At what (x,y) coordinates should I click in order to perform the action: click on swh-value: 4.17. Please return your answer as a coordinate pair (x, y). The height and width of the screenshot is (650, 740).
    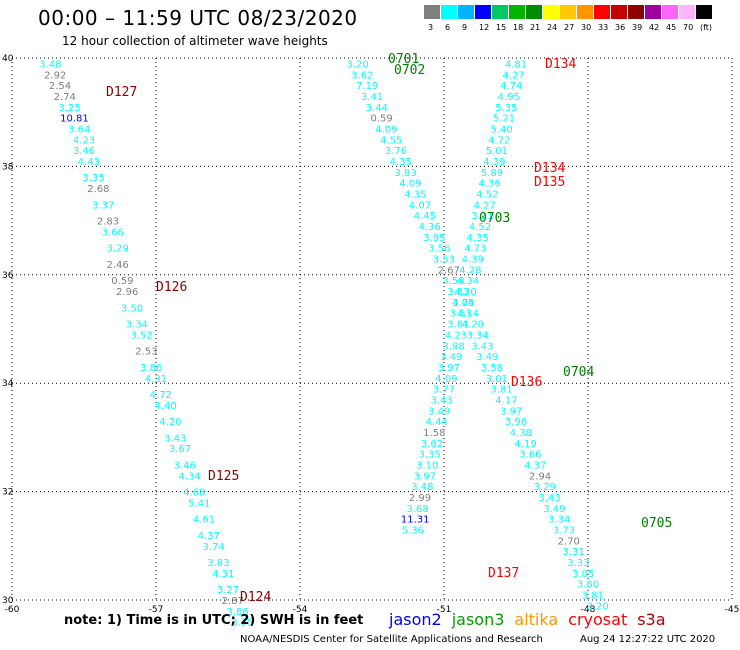
    Looking at the image, I should click on (506, 400).